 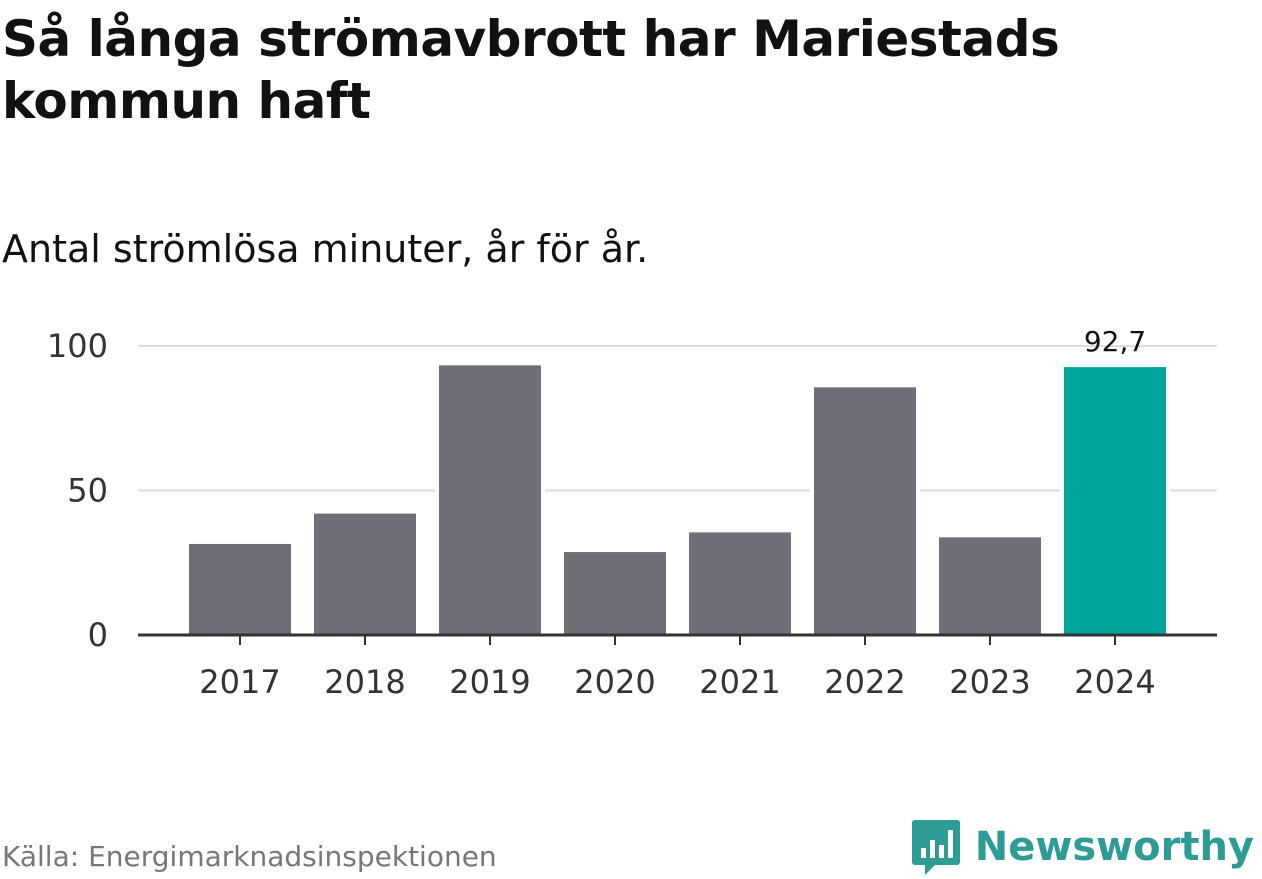 What do you see at coordinates (239, 682) in the screenshot?
I see `x-tick-label: 2017` at bounding box center [239, 682].